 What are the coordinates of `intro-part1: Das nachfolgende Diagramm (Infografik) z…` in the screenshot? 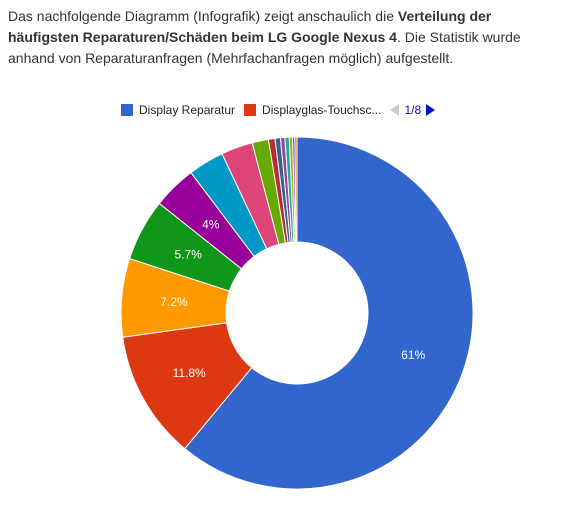 It's located at (203, 16).